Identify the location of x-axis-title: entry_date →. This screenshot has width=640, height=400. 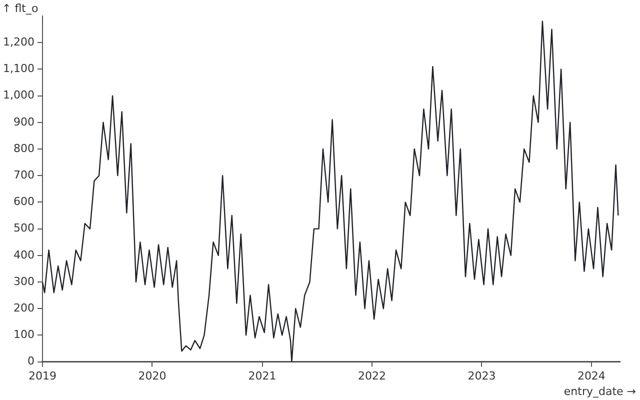
(600, 391).